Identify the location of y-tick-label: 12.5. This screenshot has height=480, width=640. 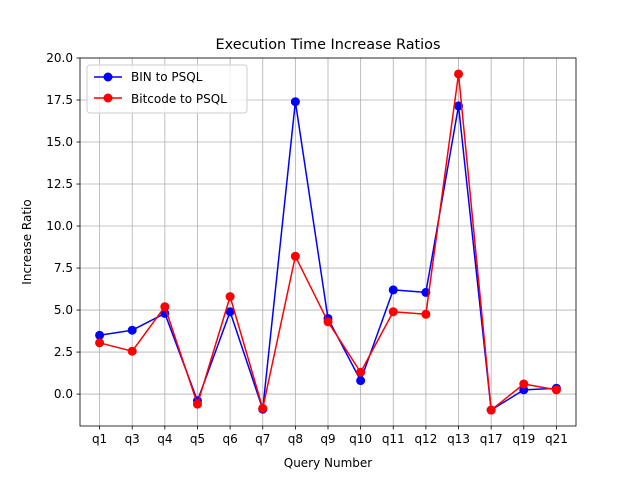
(59, 184).